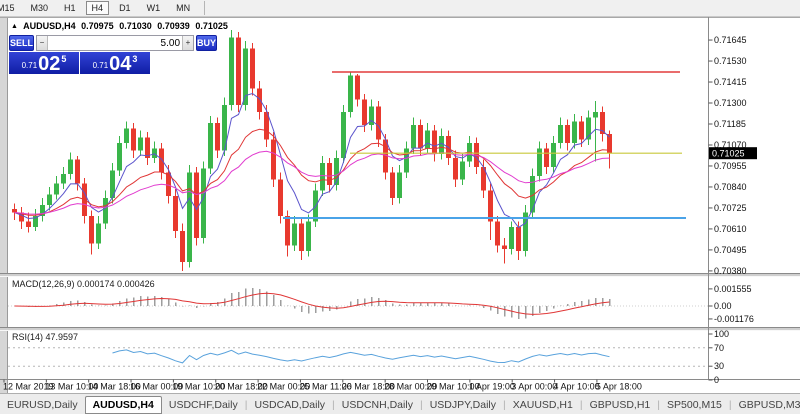 Image resolution: width=800 pixels, height=414 pixels. Describe the element at coordinates (42, 404) in the screenshot. I see `tab-eurusd-daily: EURUSD,Daily` at that location.